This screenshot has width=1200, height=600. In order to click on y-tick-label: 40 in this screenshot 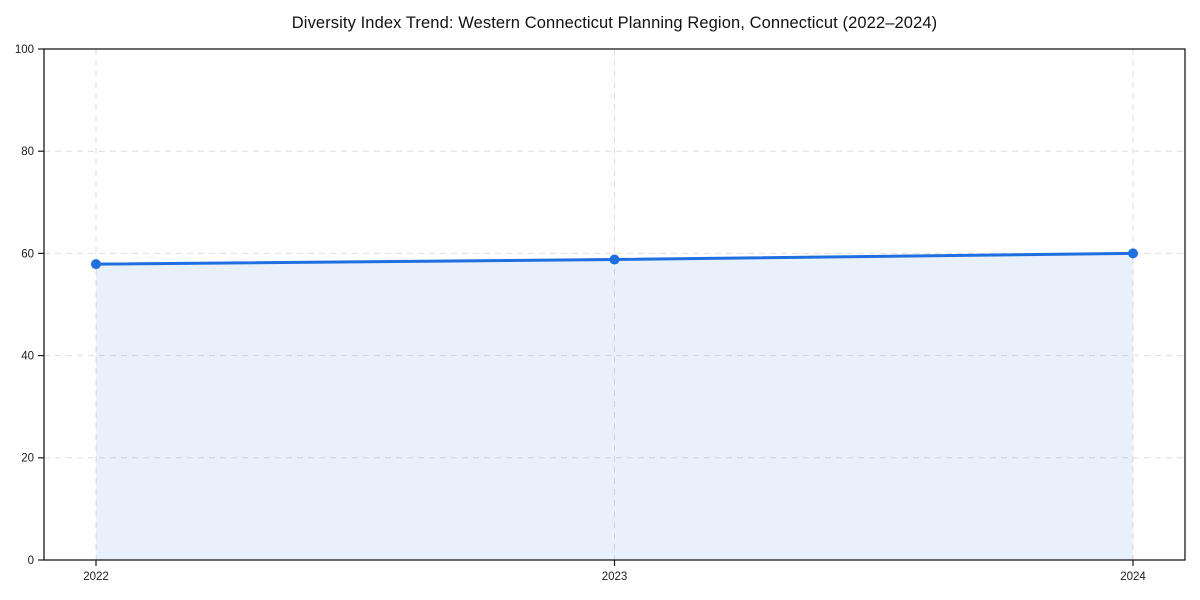, I will do `click(27, 357)`.